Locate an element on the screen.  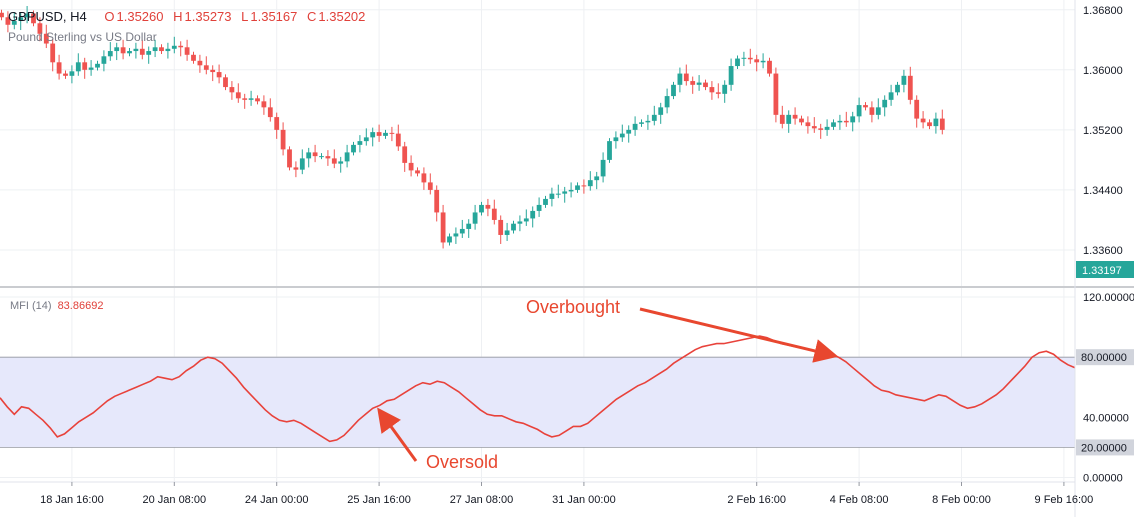
high-value: 1.35273 is located at coordinates (208, 16).